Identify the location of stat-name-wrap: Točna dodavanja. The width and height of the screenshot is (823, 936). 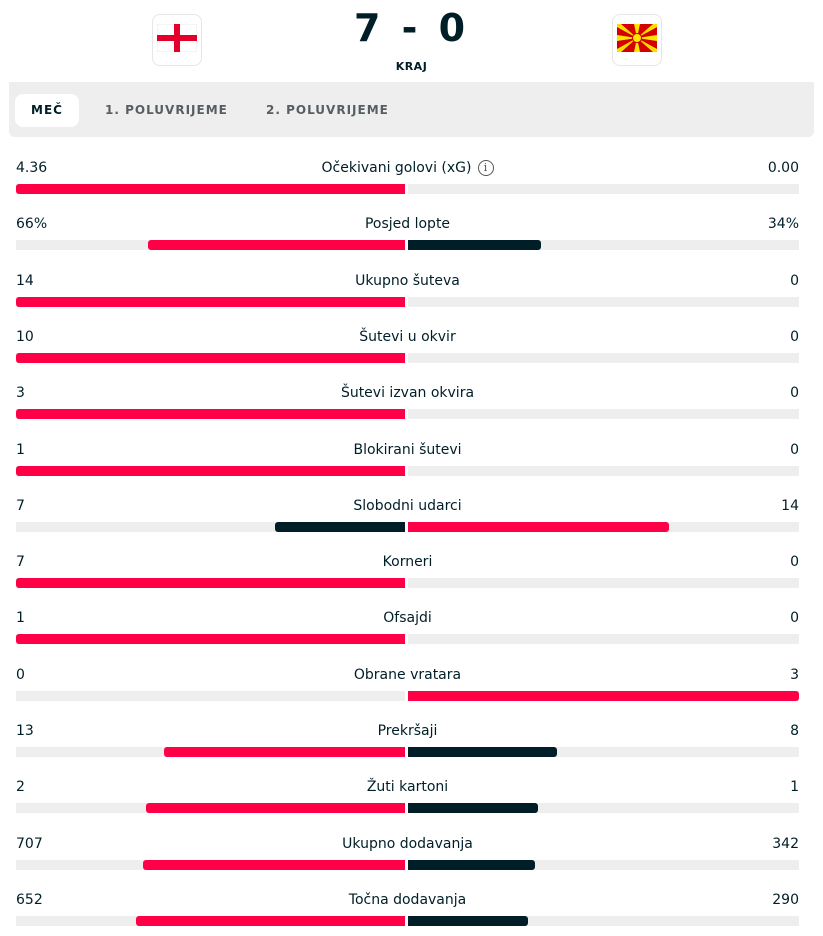
(407, 900).